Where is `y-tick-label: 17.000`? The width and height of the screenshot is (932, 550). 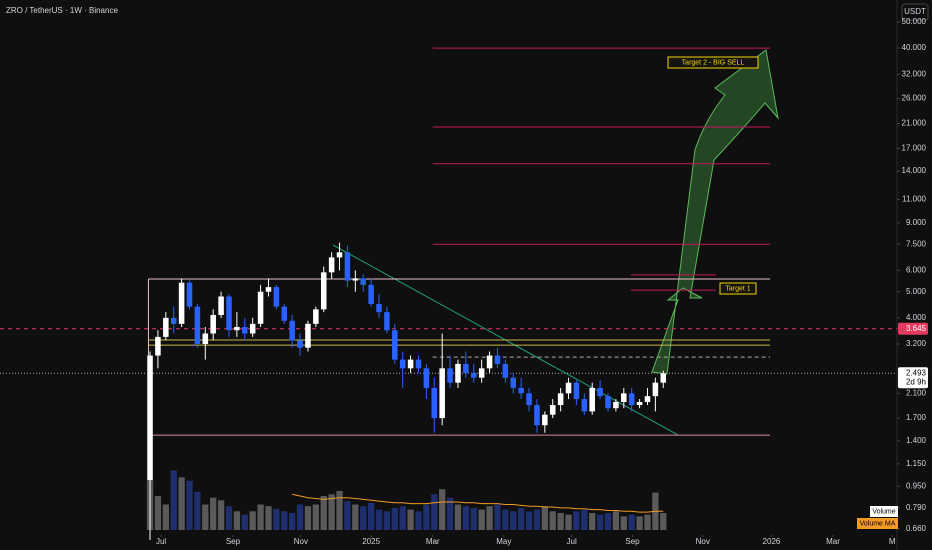
y-tick-label: 17.000 is located at coordinates (914, 147).